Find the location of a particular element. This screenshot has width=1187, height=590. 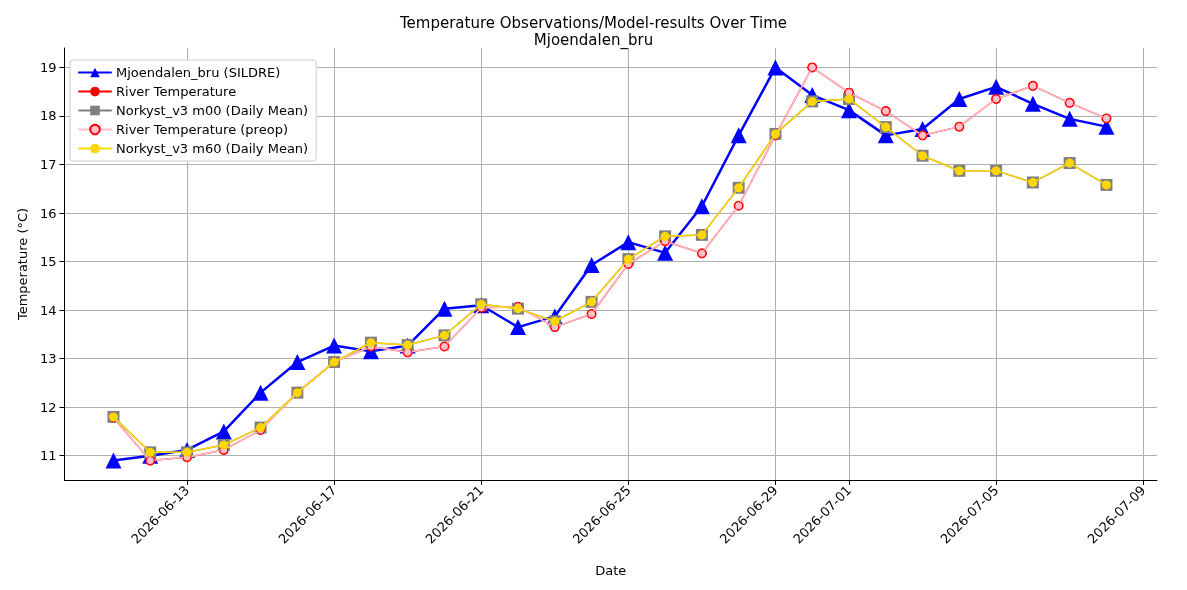

legend-label: Norkyst_v3 m60 (Daily Mean) is located at coordinates (212, 148).